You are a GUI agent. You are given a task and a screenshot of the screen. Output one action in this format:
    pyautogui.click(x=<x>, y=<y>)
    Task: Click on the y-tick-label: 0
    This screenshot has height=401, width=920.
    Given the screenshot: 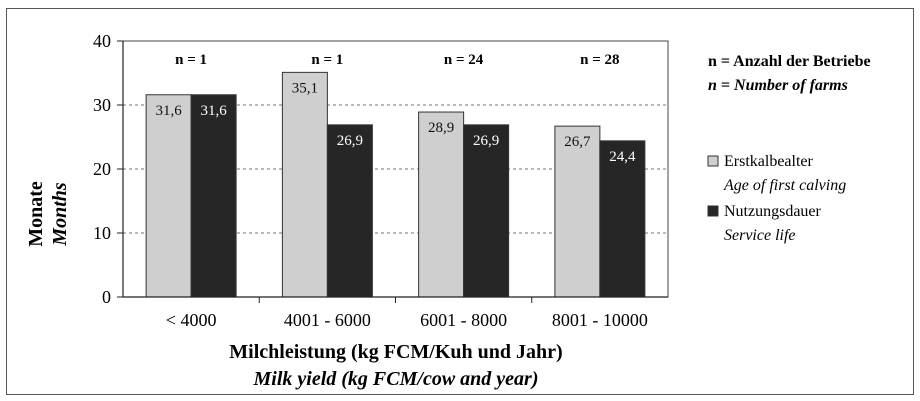 What is the action you would take?
    pyautogui.click(x=106, y=297)
    